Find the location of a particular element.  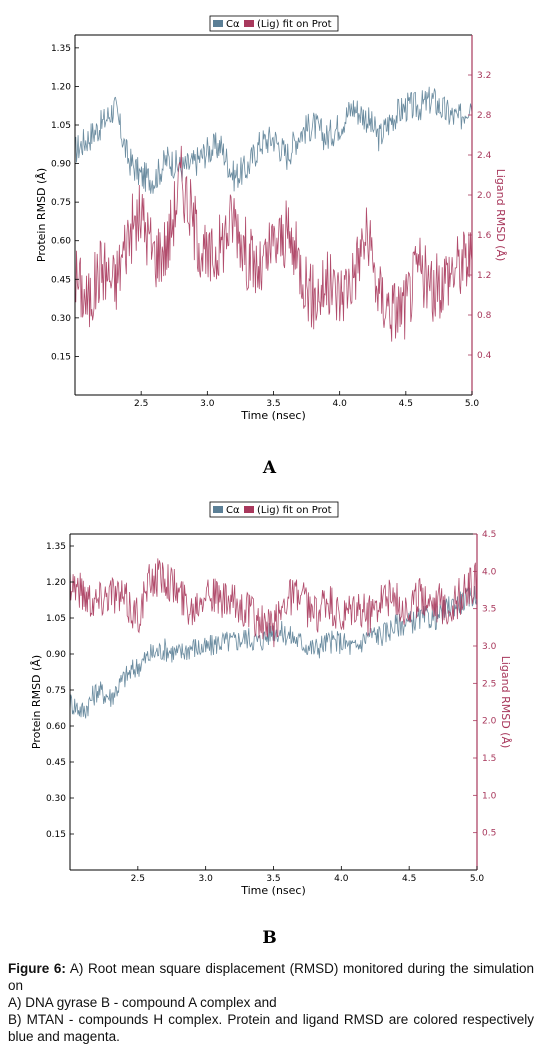

caption-line-2: A) DNA gyrase B - compound A complex and is located at coordinates (142, 1002).